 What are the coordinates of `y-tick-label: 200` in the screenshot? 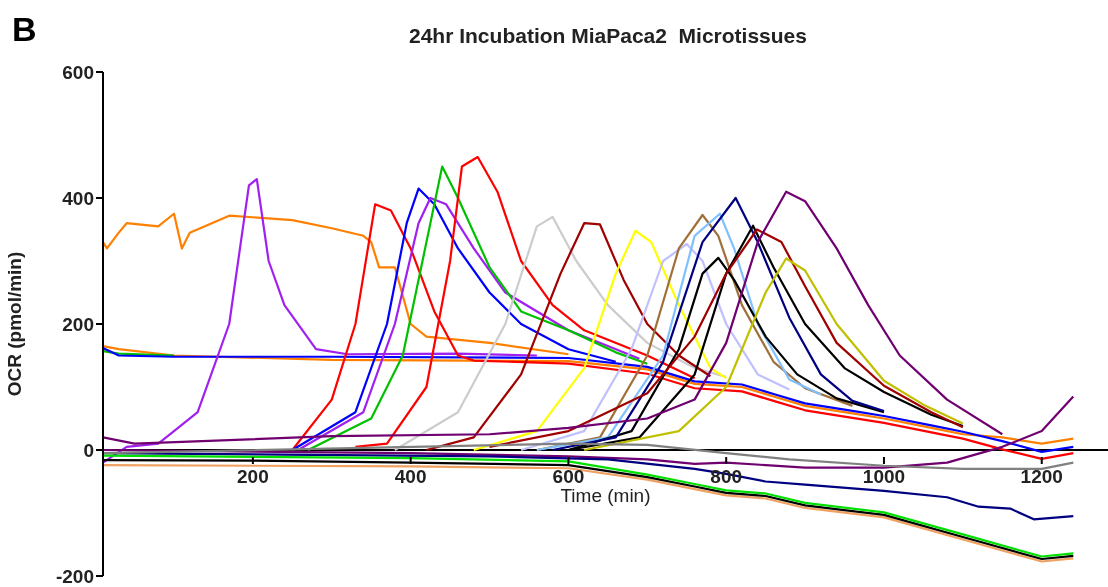 It's located at (78, 324).